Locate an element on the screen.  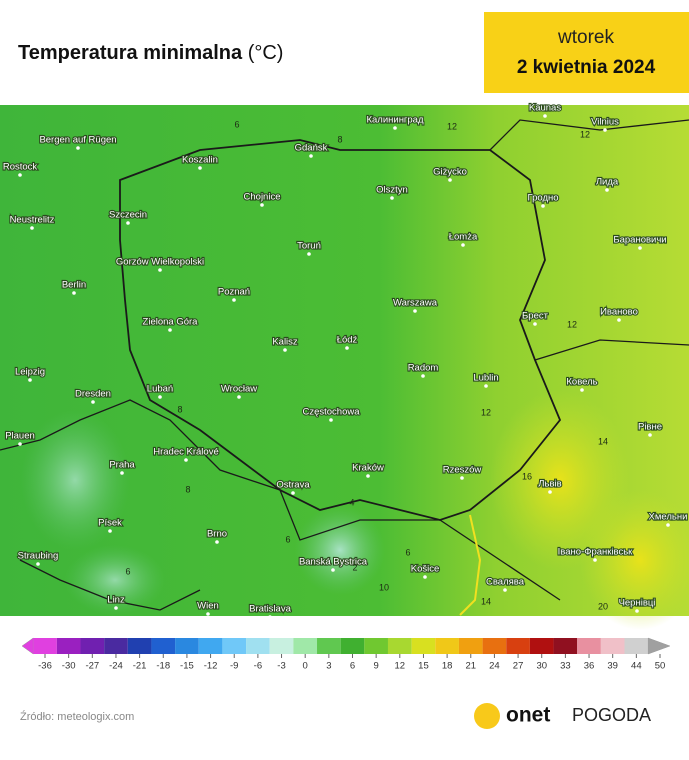
title-unit: (°C) is located at coordinates (266, 53).